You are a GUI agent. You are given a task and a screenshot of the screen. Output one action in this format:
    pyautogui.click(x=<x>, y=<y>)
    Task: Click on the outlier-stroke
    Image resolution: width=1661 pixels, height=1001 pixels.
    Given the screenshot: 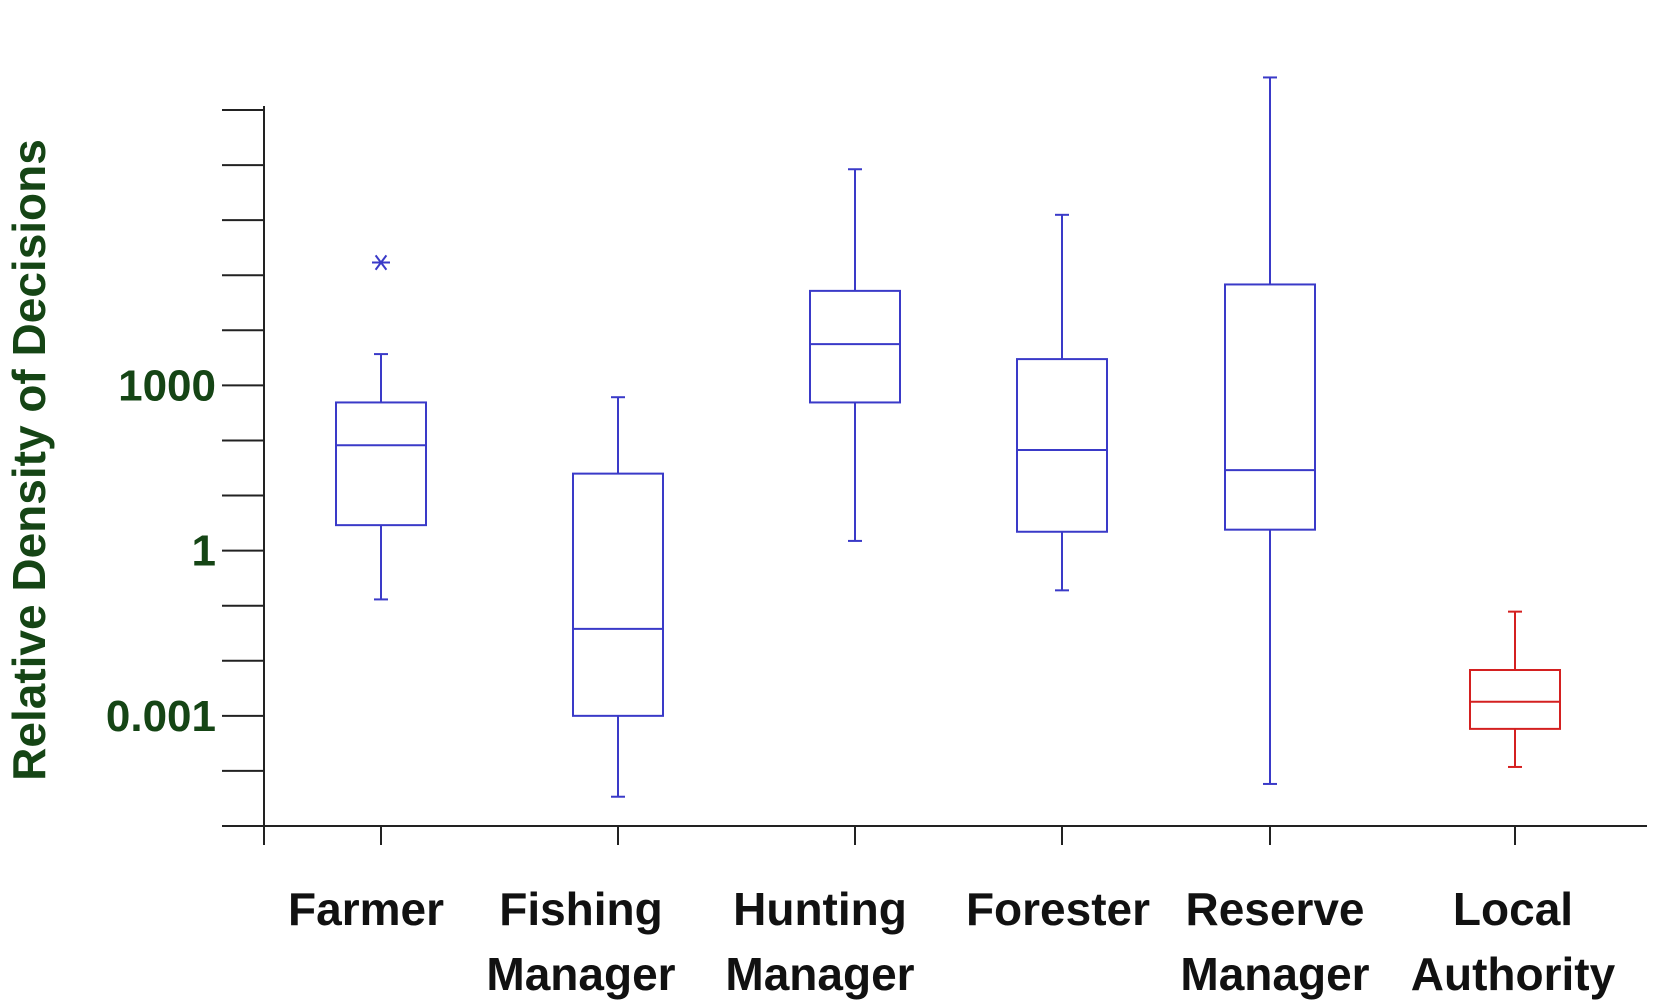 What is the action you would take?
    pyautogui.click(x=381, y=262)
    